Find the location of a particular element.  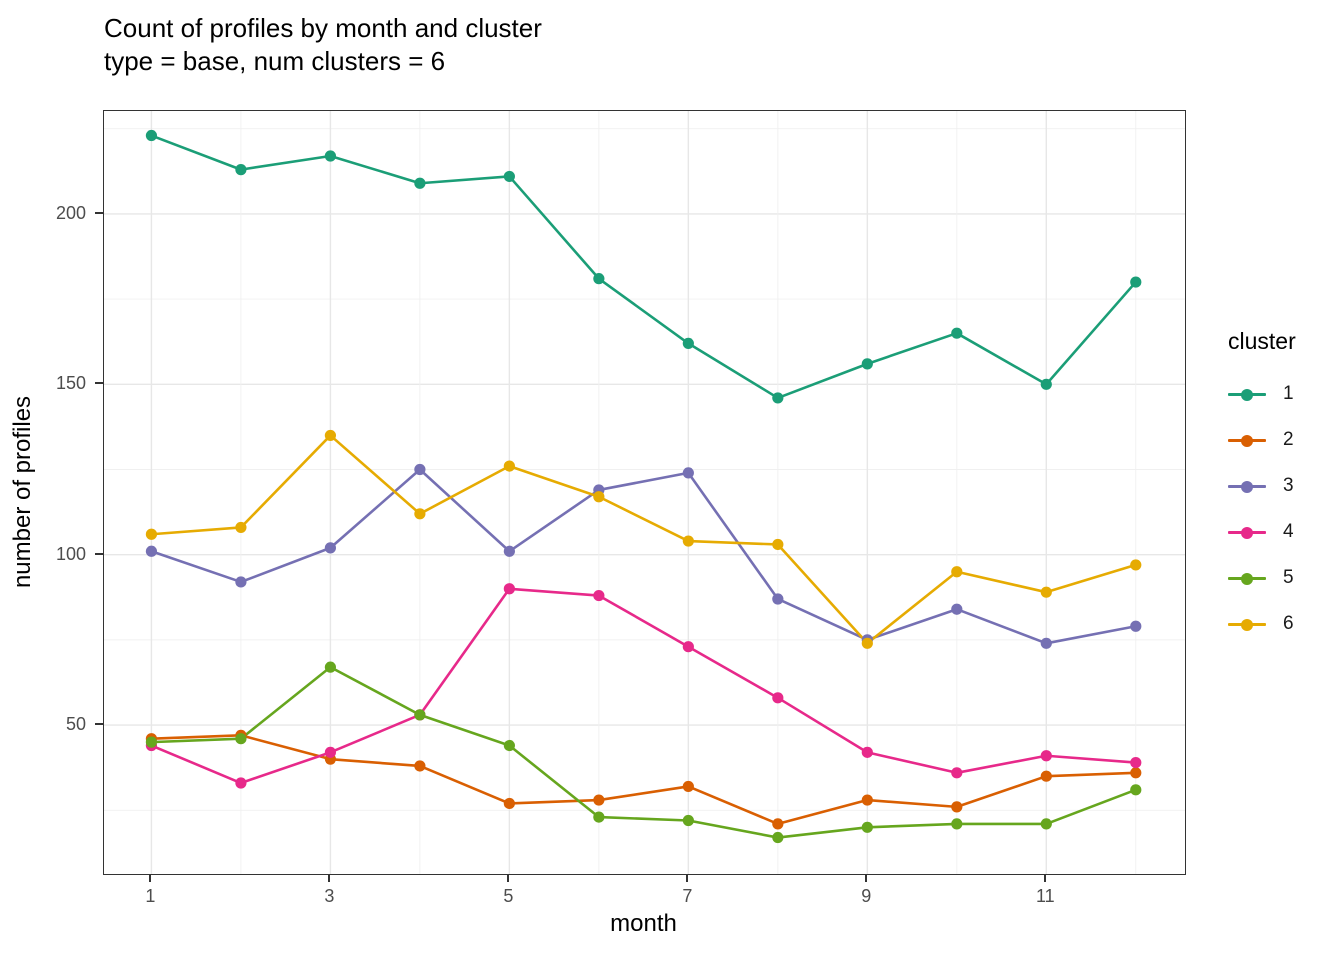

x-tick-label: 3 is located at coordinates (329, 896).